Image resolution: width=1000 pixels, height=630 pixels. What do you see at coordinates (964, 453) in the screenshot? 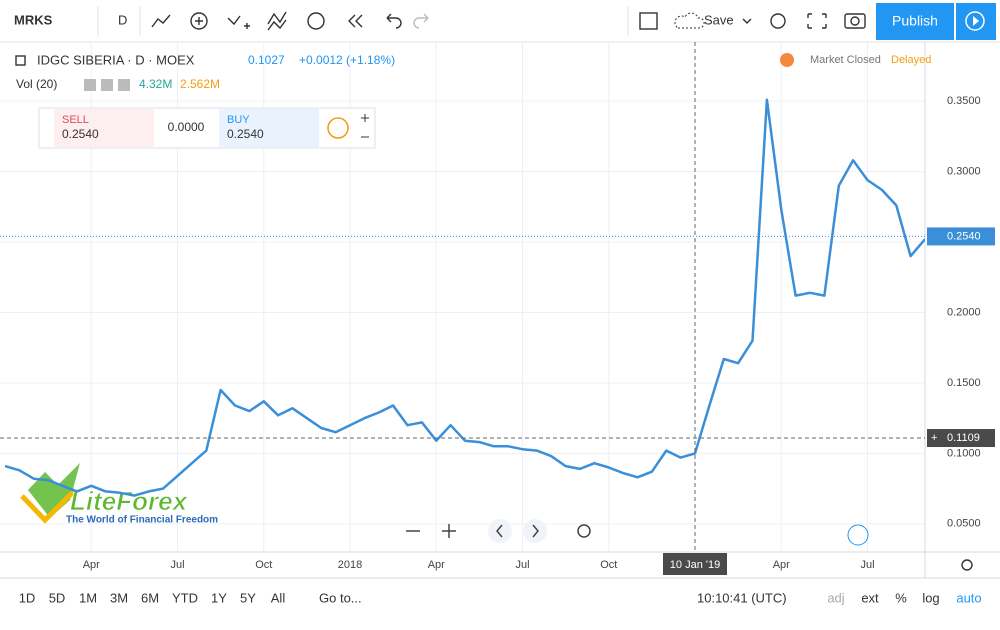
I see `y-tick-label: 0.1000` at bounding box center [964, 453].